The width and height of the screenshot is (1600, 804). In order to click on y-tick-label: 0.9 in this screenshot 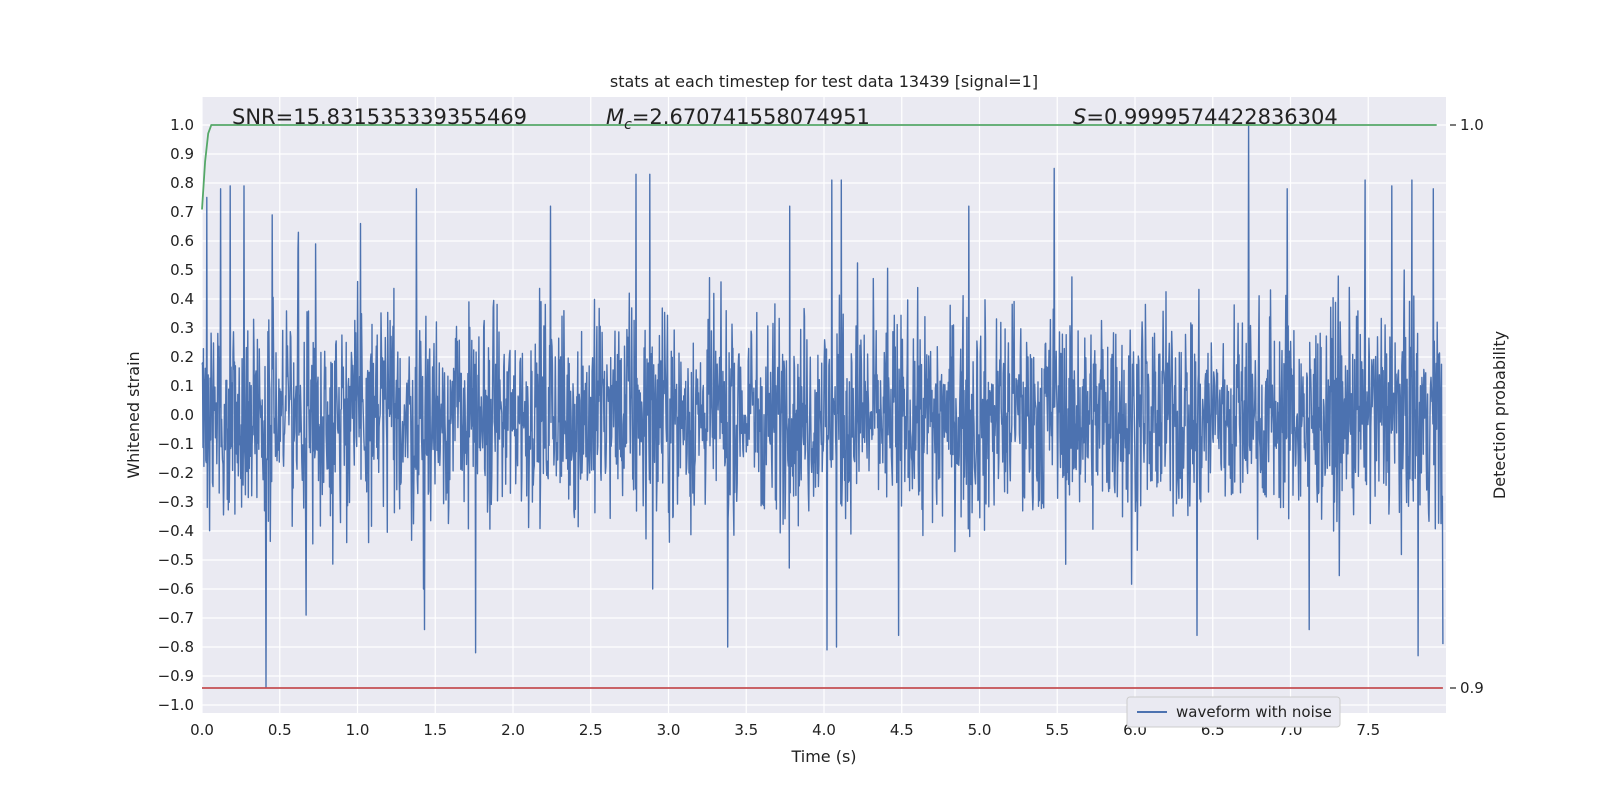, I will do `click(182, 154)`.